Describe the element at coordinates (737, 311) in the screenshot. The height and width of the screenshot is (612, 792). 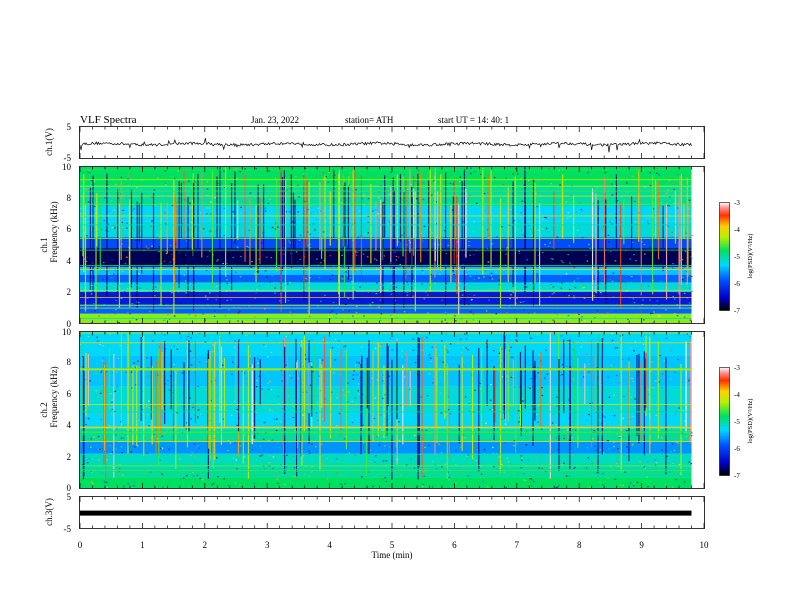
I see `ch1-cbar-tick-m7: -7` at that location.